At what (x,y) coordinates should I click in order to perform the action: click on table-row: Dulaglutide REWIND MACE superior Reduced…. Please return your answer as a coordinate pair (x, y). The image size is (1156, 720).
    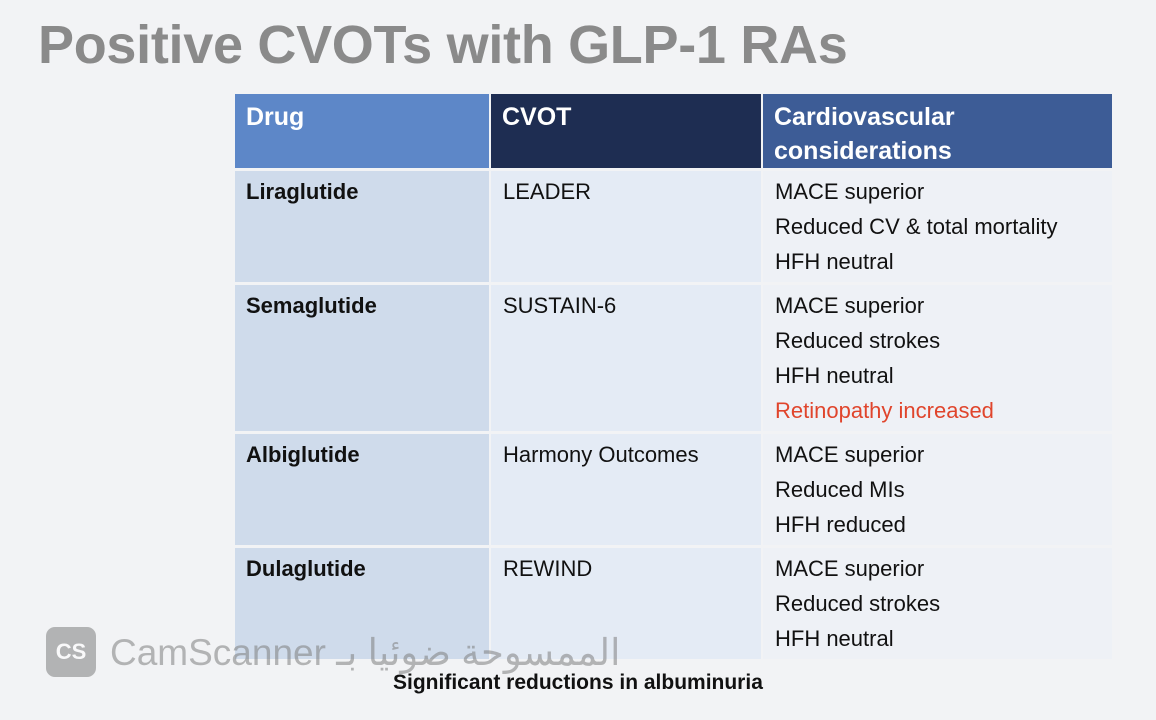
    Looking at the image, I should click on (673, 602).